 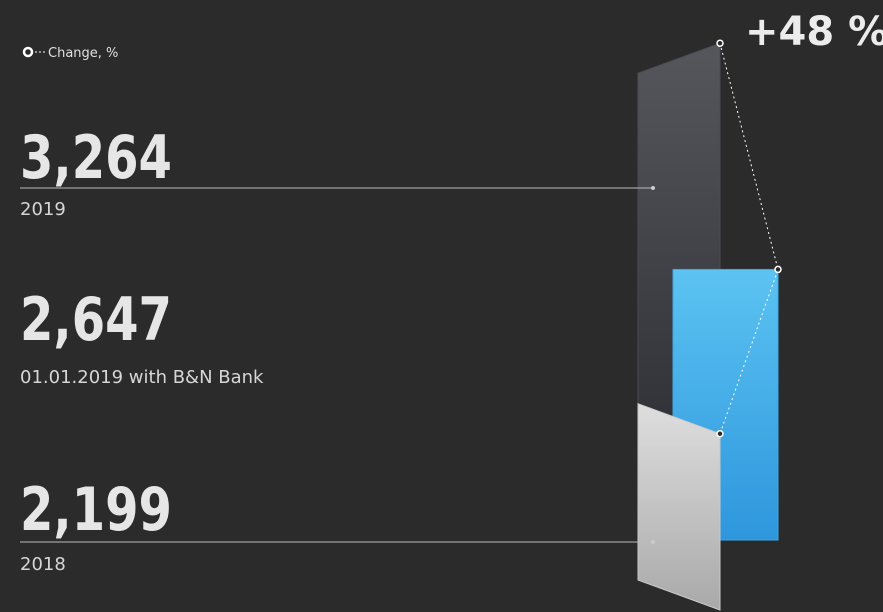 I want to click on change-label: +48 %, so click(x=814, y=32).